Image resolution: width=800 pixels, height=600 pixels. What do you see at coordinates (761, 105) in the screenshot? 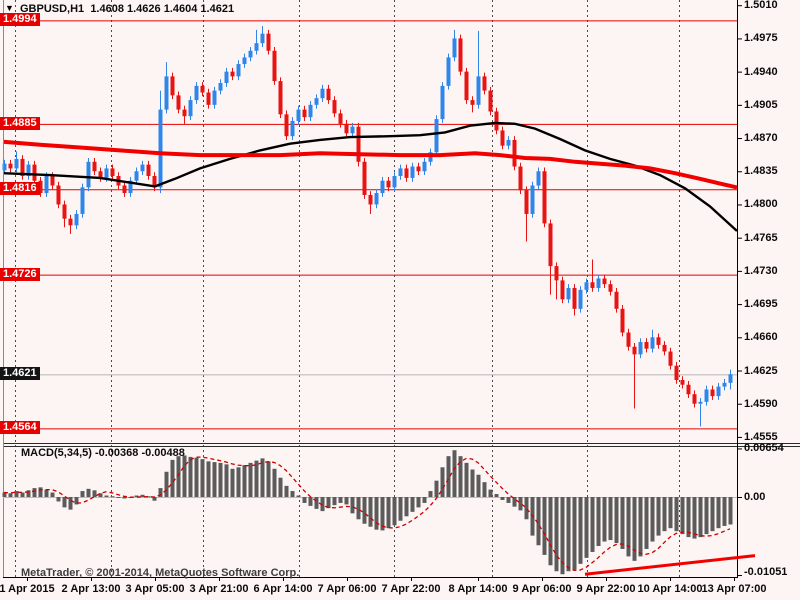
I see `price-tick-label: 1.4905` at bounding box center [761, 105].